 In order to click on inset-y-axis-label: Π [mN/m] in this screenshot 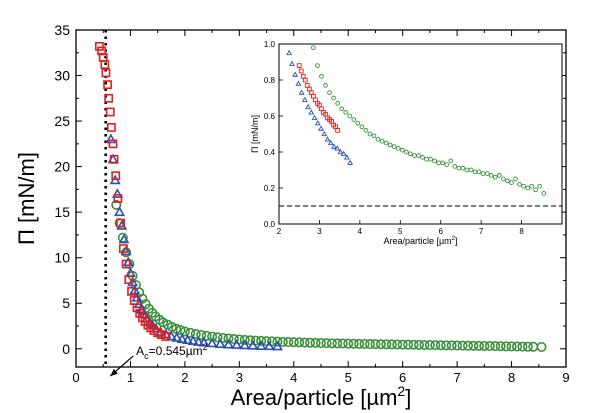, I will do `click(255, 134)`.